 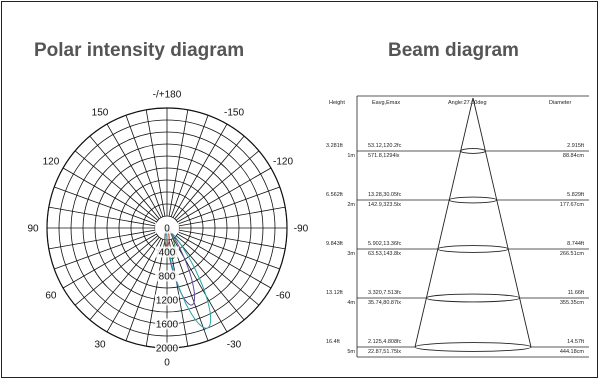 I want to click on beam-diameter-cm: 177.67cm, so click(x=572, y=205).